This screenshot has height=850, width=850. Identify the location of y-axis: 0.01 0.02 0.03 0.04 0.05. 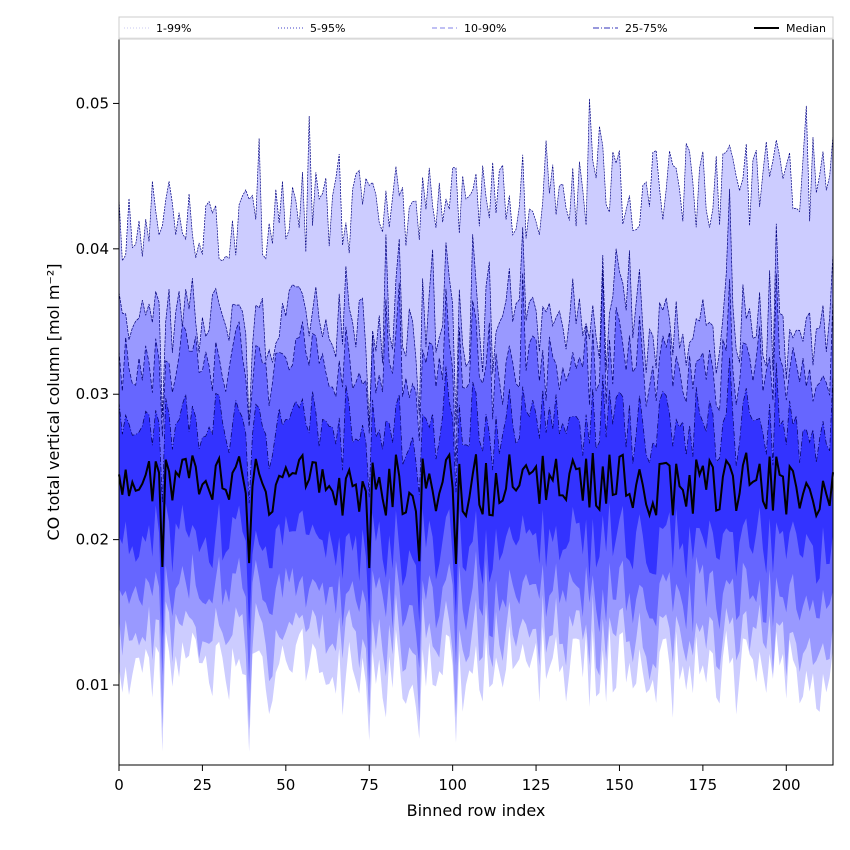
(97, 394).